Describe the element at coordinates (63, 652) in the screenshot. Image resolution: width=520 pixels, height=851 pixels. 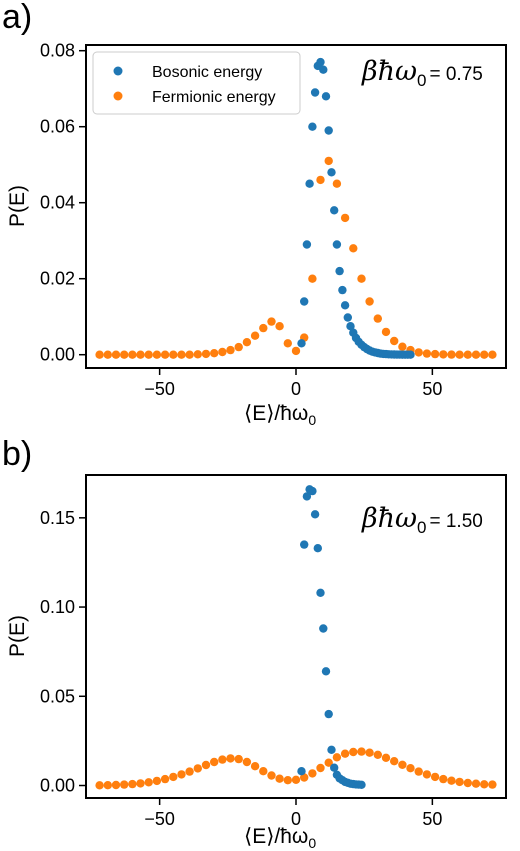
I see `panel-b-y-ticks: 0.00 0.05 0.10 0.15` at that location.